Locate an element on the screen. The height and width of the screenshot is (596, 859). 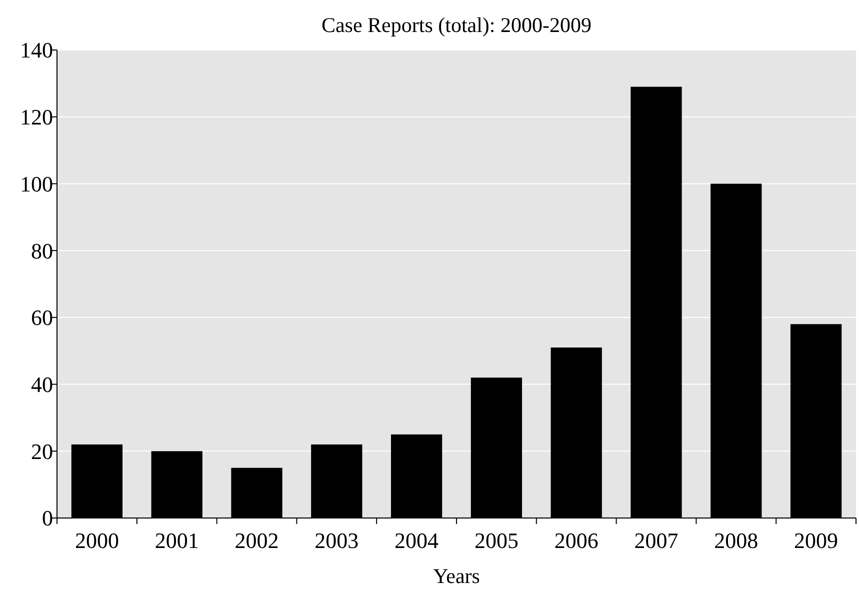
y-tick-label: 80 is located at coordinates (42, 251).